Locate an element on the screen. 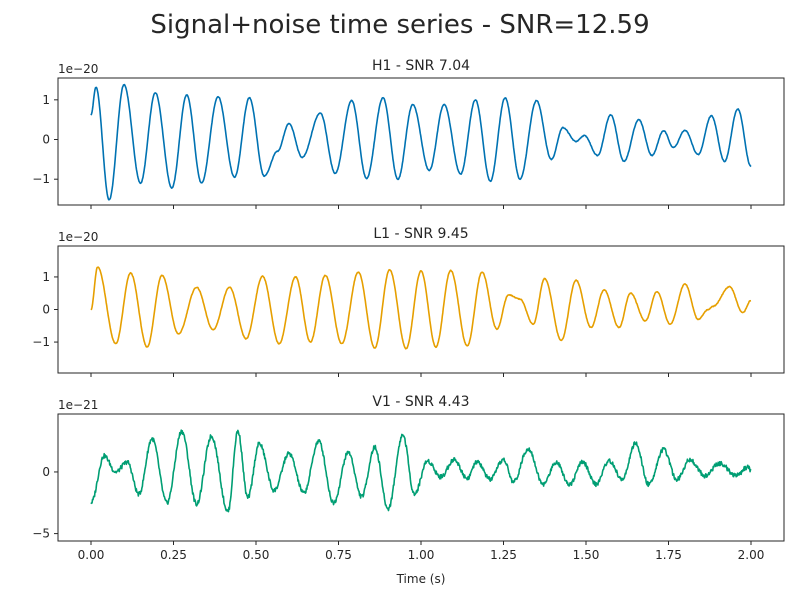 Image resolution: width=800 pixels, height=600 pixels. x-tick-label: 0.75 is located at coordinates (338, 555).